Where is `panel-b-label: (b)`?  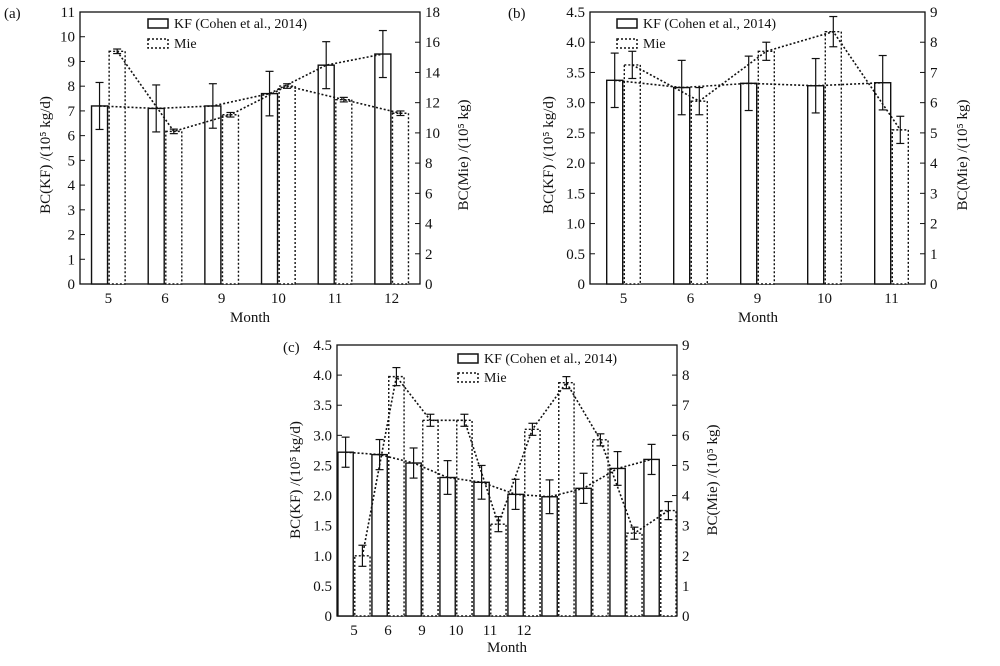
panel-b-label: (b) is located at coordinates (517, 14).